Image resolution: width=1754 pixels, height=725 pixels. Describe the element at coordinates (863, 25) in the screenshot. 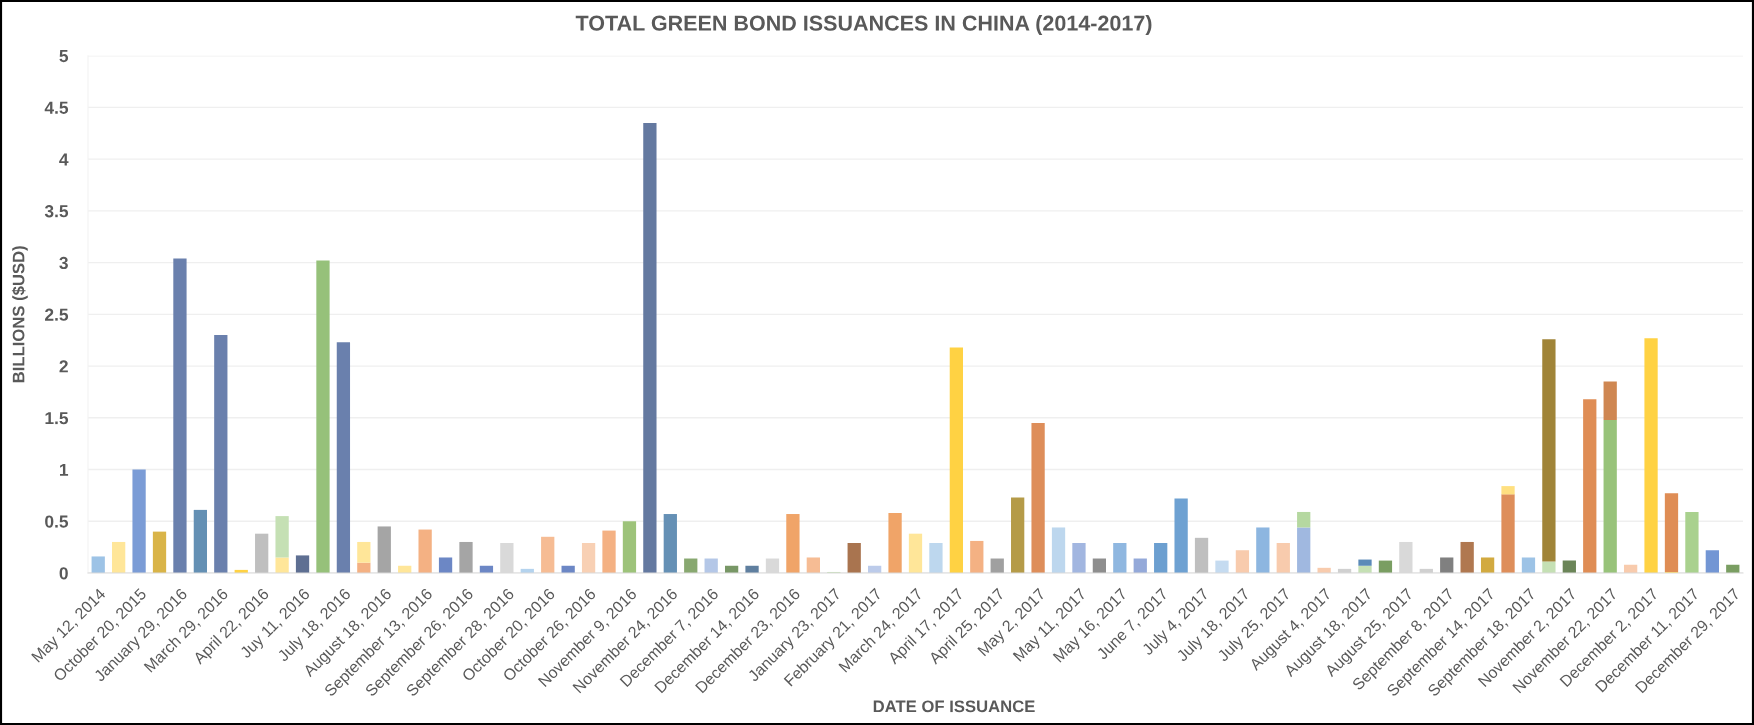

I see `chart-title: TOTAL GREEN BOND ISSUANCES IN CHINA (2014-2017)` at that location.